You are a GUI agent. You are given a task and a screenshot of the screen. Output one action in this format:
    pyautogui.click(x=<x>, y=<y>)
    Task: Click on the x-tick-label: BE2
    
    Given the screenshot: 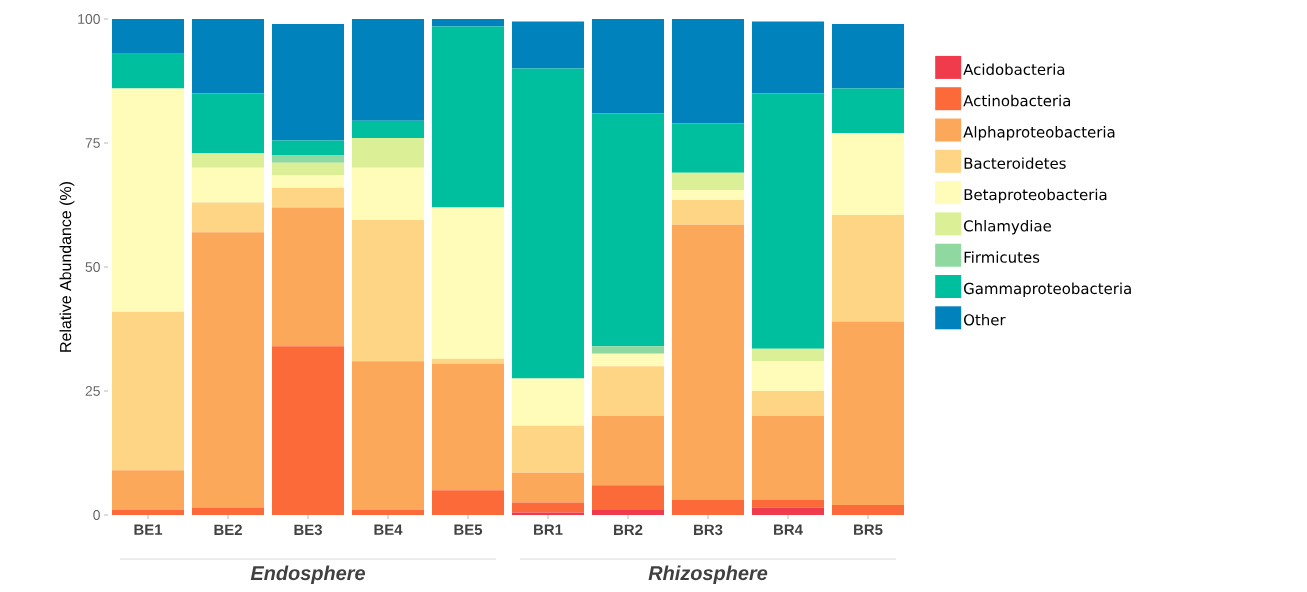 What is the action you would take?
    pyautogui.click(x=228, y=529)
    